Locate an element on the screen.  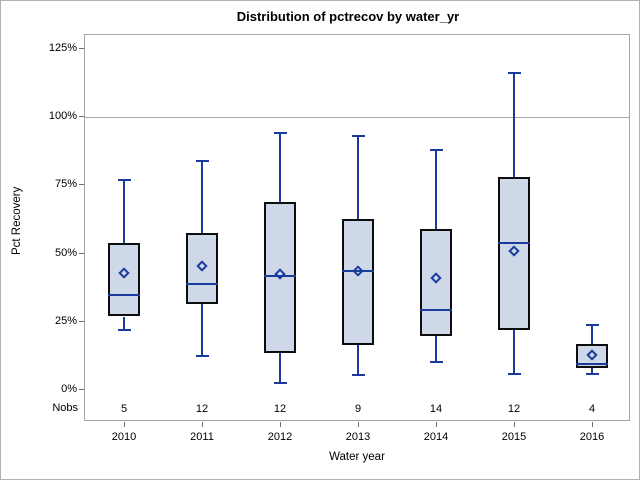
min-cap-2016 is located at coordinates (592, 373).